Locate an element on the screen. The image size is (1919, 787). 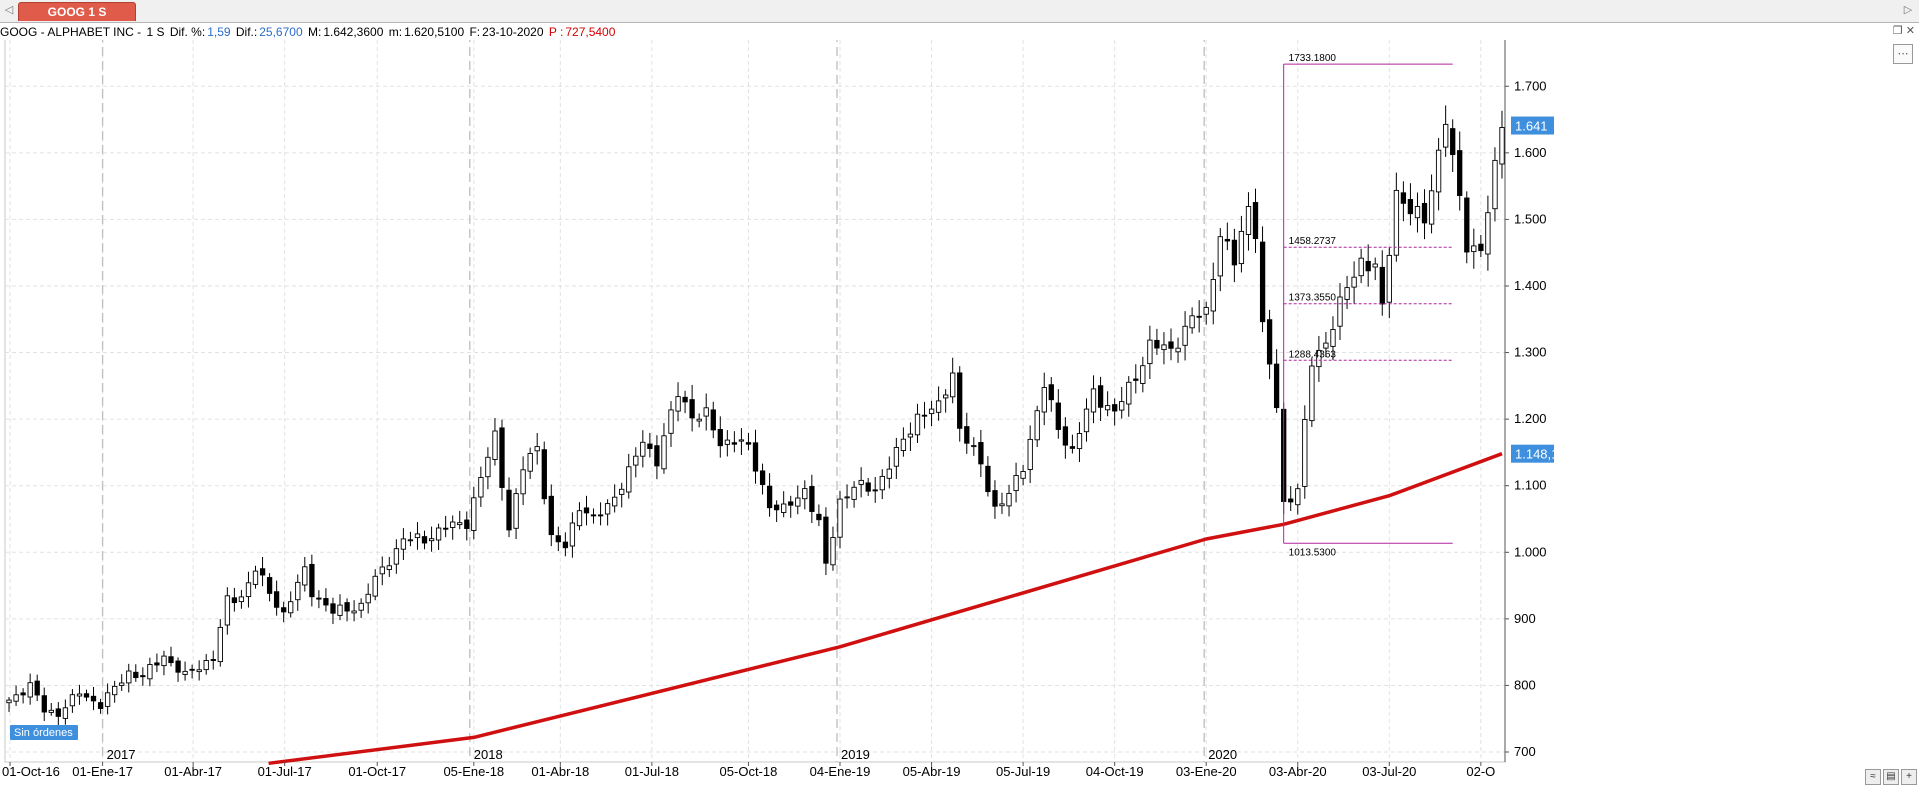
fib-level-label: 1733.1800 is located at coordinates (1313, 58).